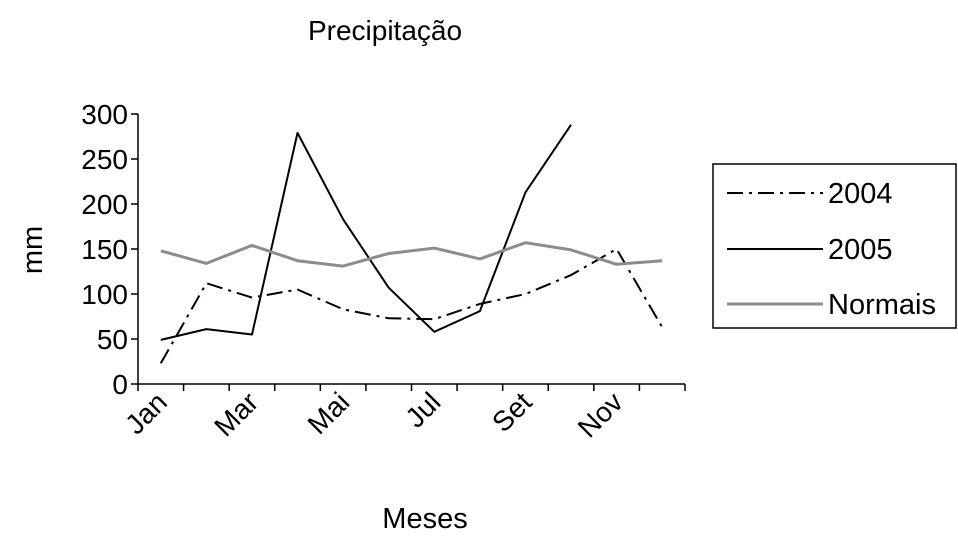 This screenshot has height=539, width=958. Describe the element at coordinates (411, 306) in the screenshot. I see `series-line-2004` at that location.